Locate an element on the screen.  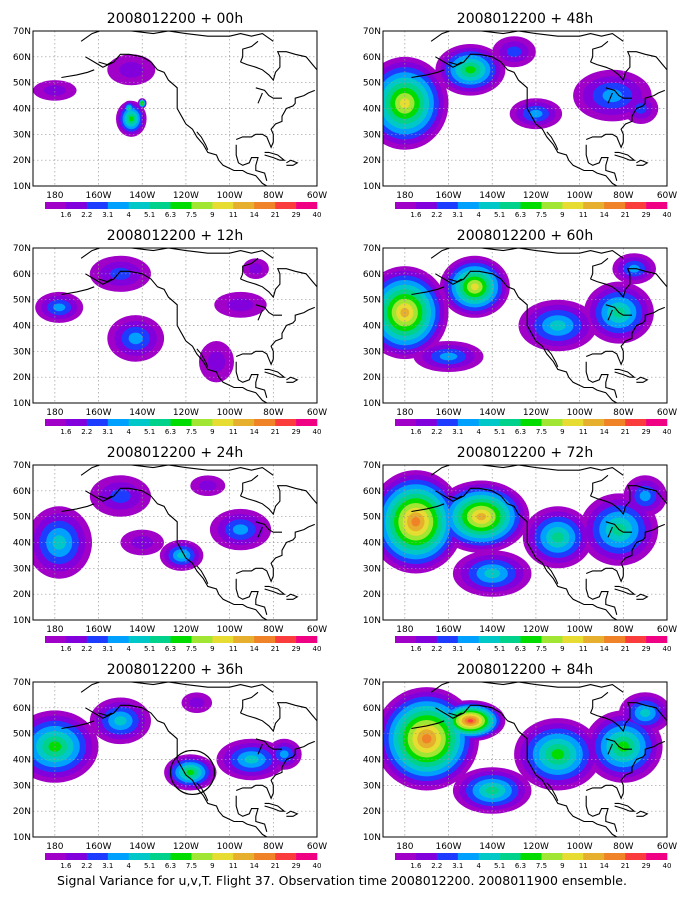
y-tick-label: 40N is located at coordinates (22, 544).